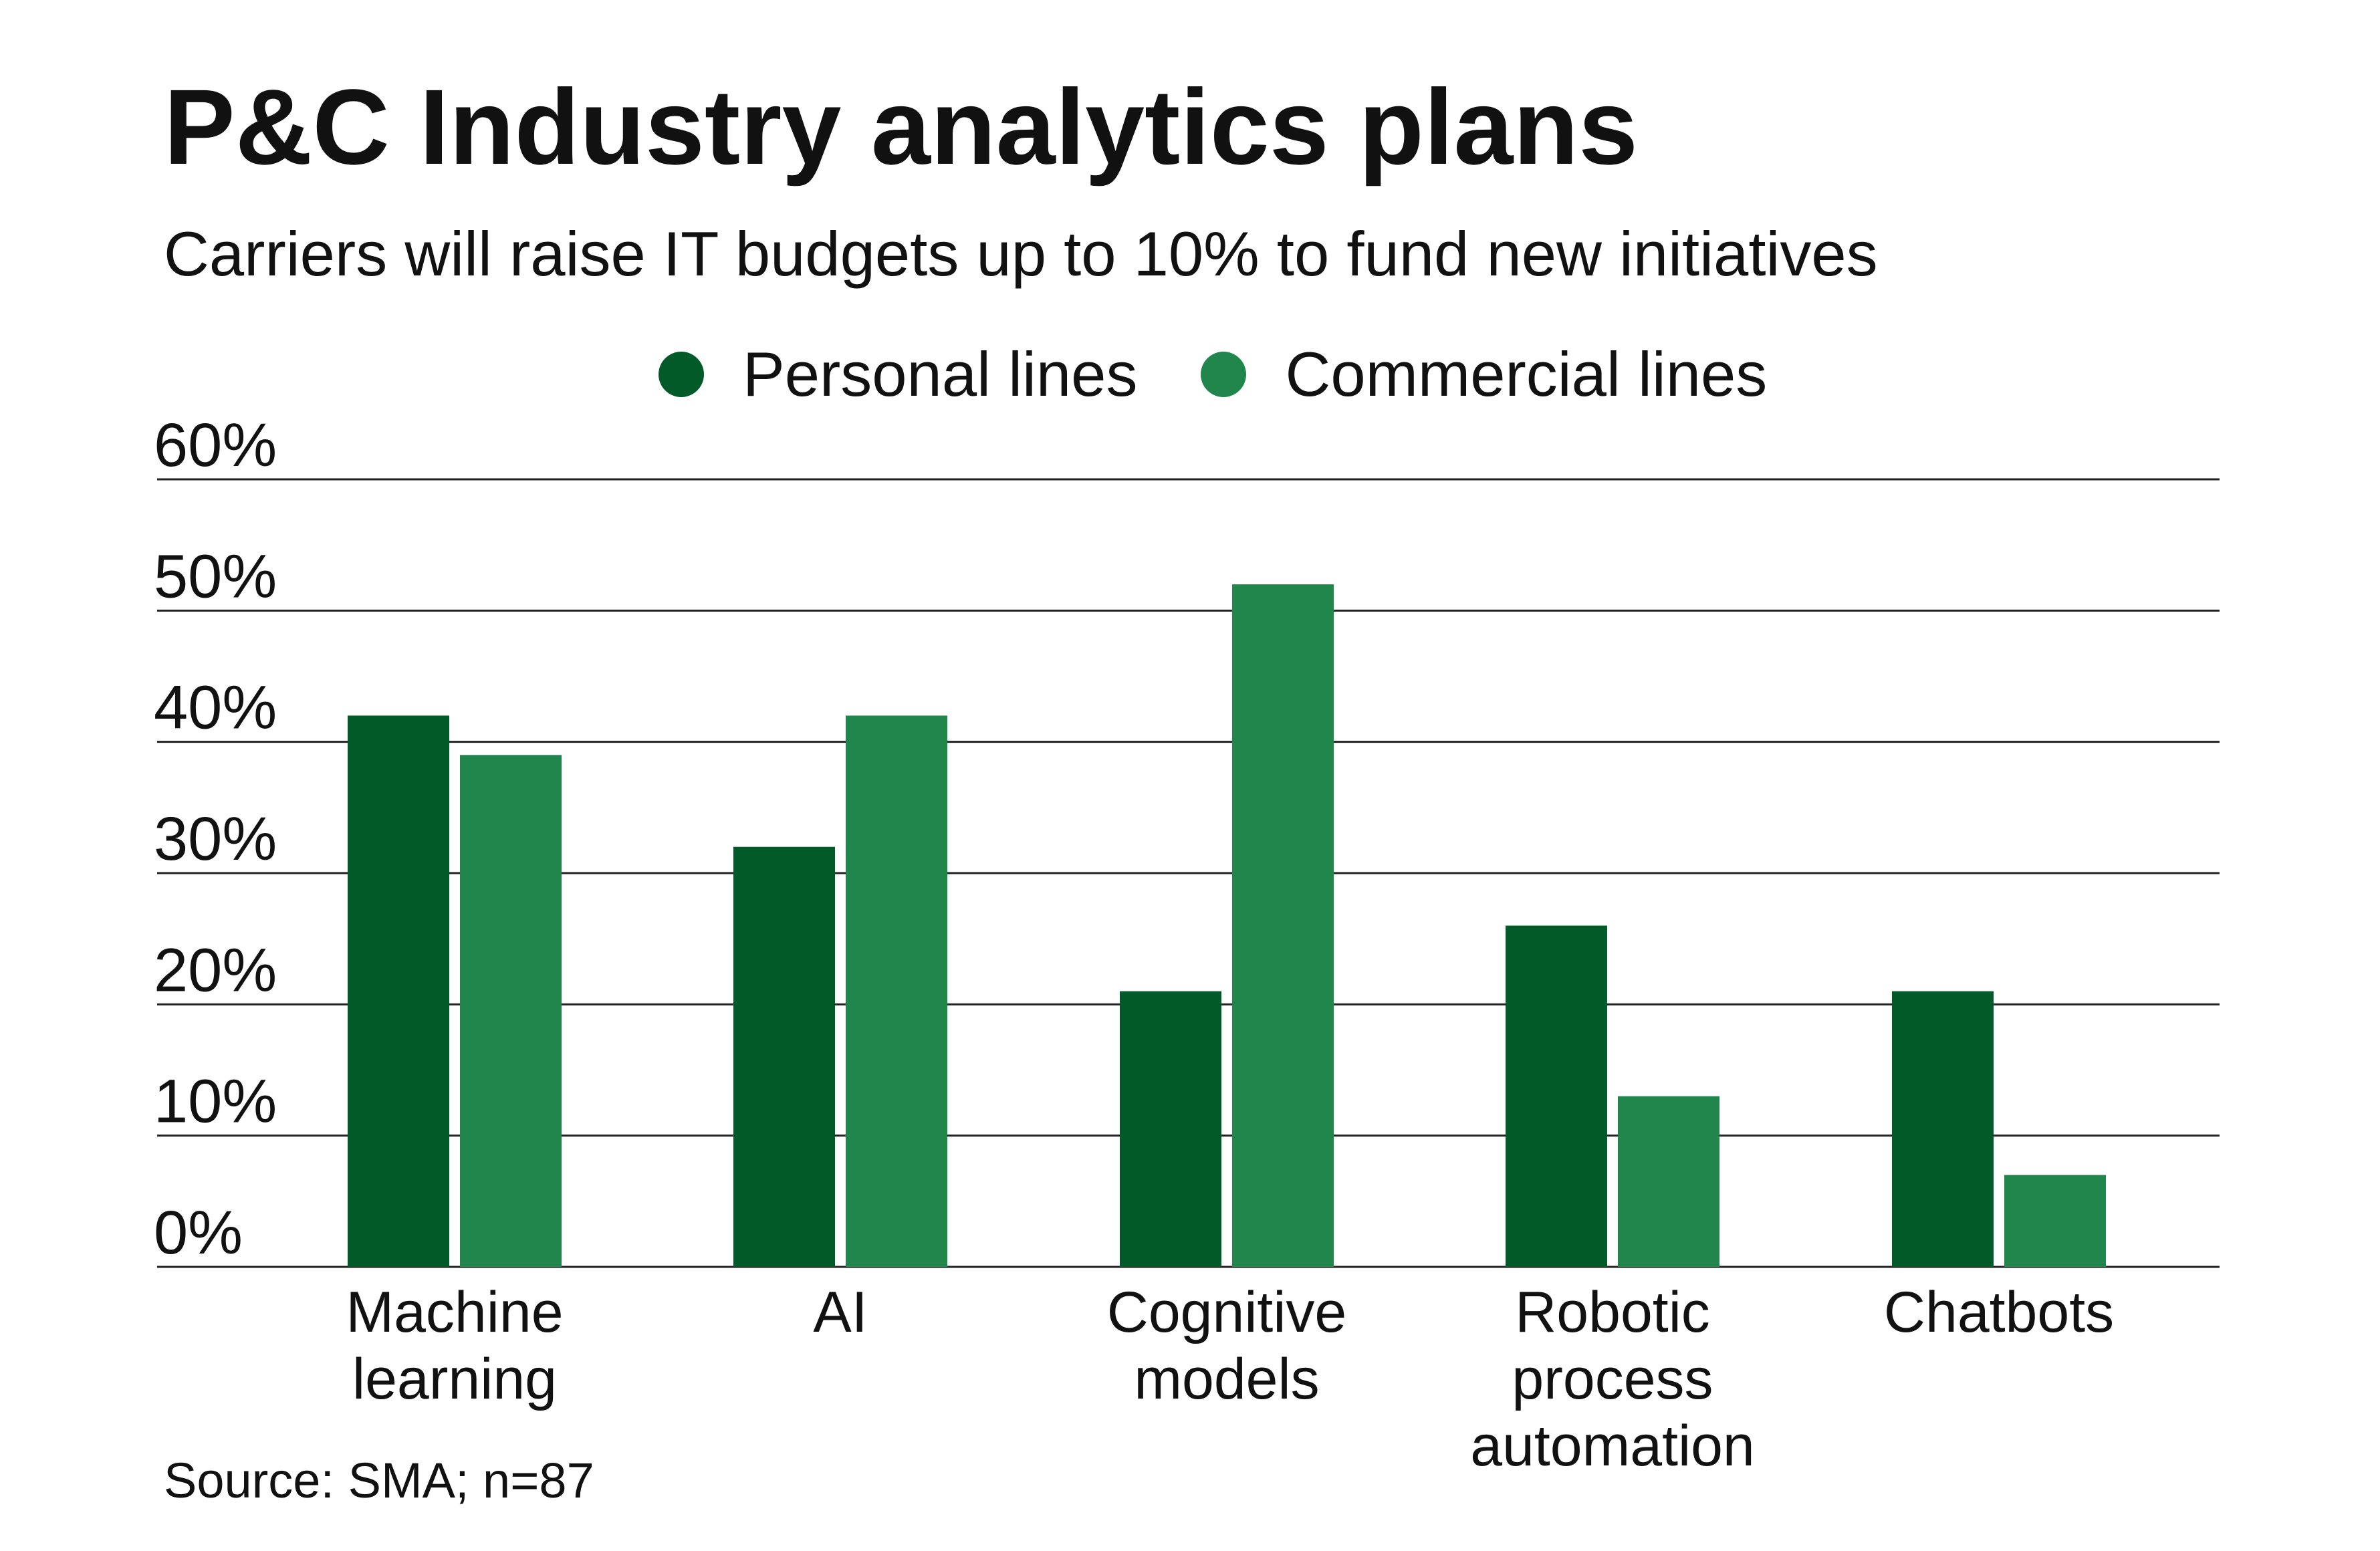 The image size is (2380, 1551). I want to click on y-tick-label: 30%, so click(215, 839).